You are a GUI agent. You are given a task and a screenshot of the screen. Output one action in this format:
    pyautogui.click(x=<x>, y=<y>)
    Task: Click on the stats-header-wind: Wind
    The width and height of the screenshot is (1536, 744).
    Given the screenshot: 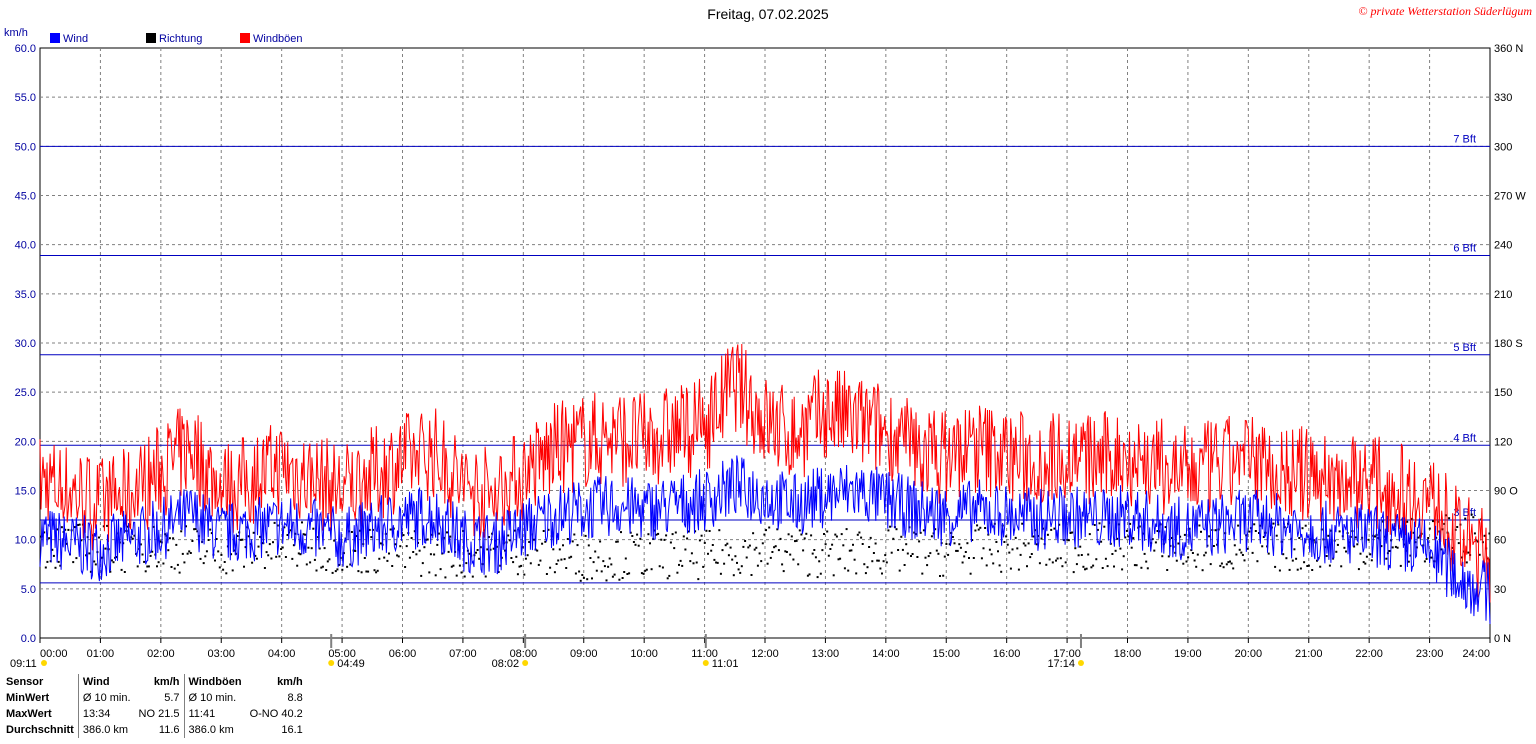 What is the action you would take?
    pyautogui.click(x=106, y=682)
    